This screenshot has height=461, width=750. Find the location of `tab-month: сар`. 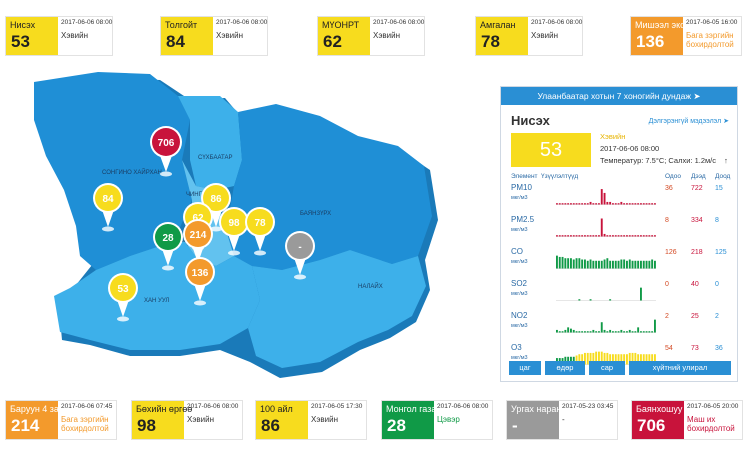

tab-month: сар is located at coordinates (607, 368).